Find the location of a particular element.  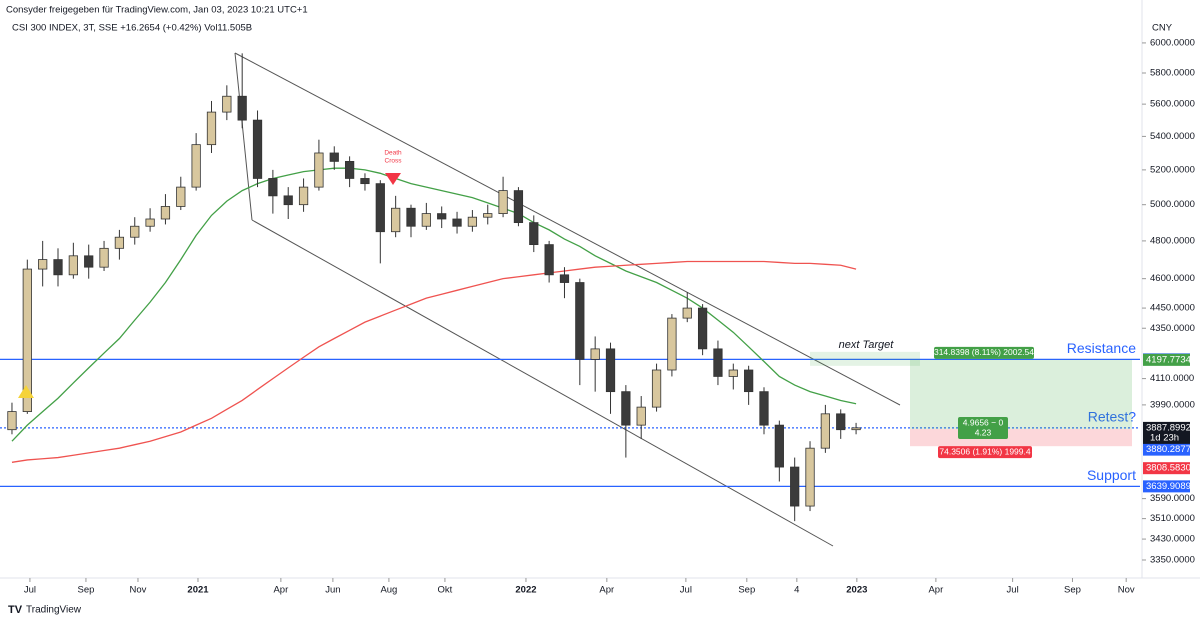

death-cross-label: Death is located at coordinates (393, 153).